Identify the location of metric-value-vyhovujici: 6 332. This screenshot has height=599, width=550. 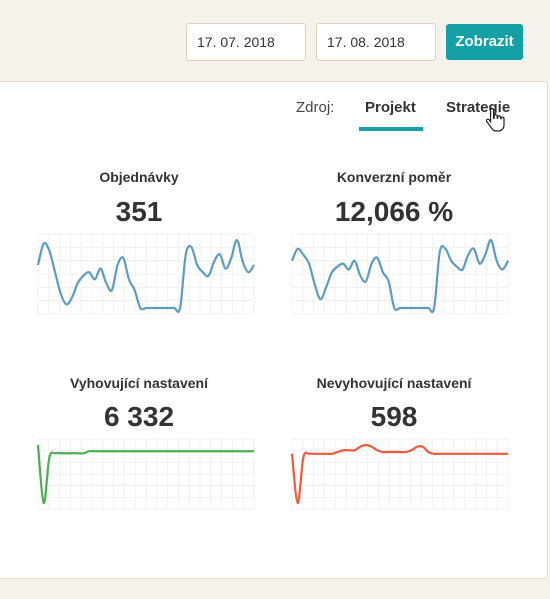
(139, 416).